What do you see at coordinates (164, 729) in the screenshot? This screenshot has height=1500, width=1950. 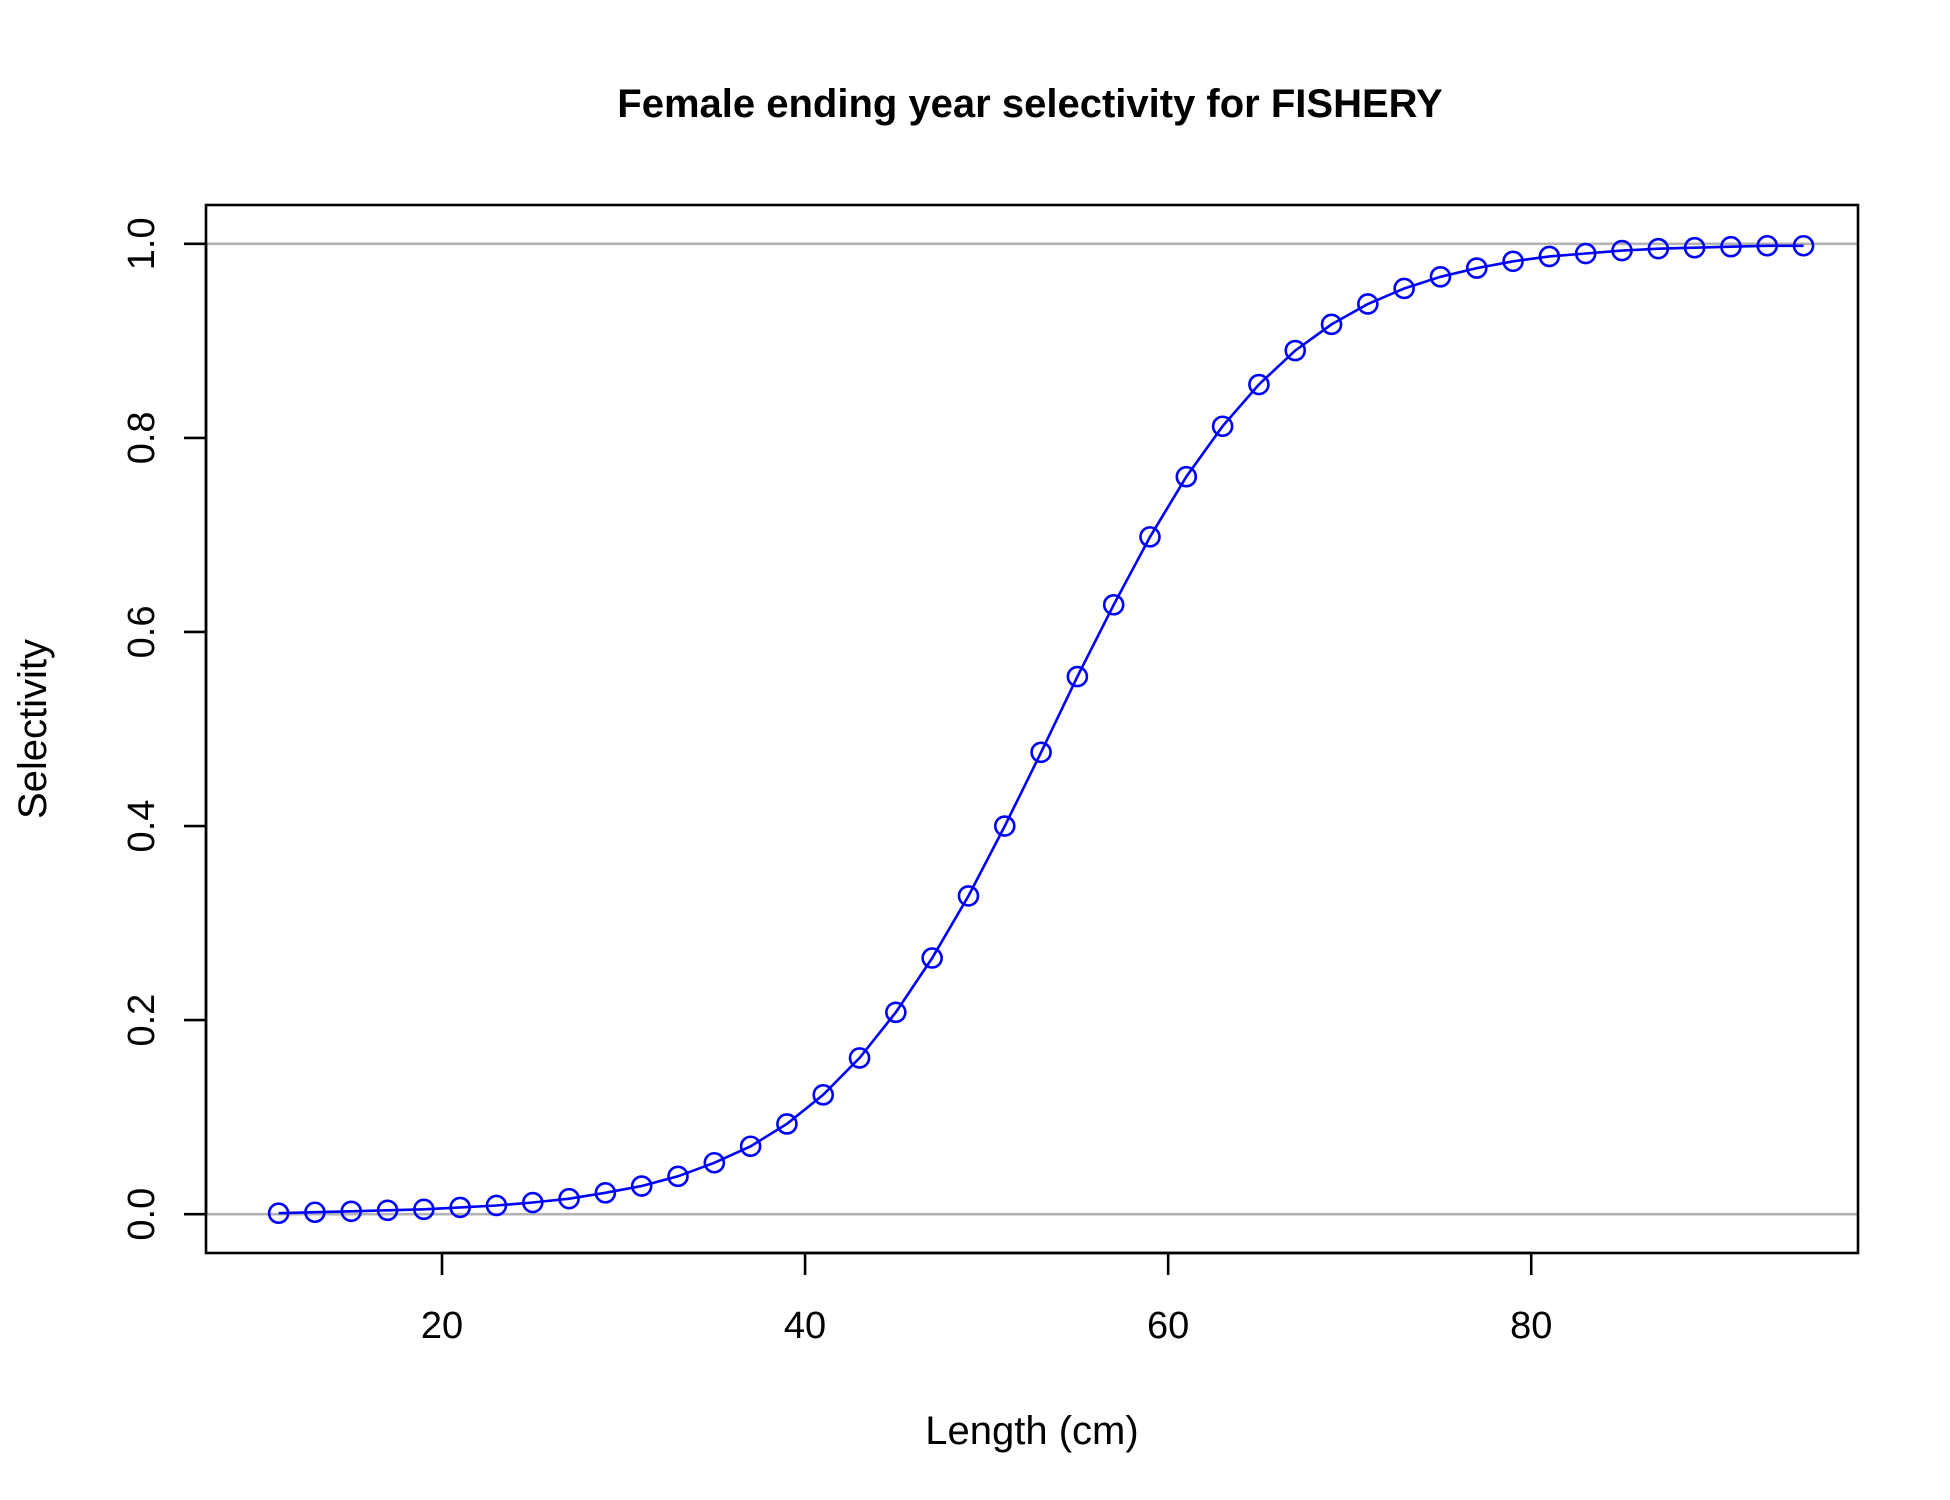 I see `y-axis: 0.0 0.2 0.4 0.6 0.8 1.0` at bounding box center [164, 729].